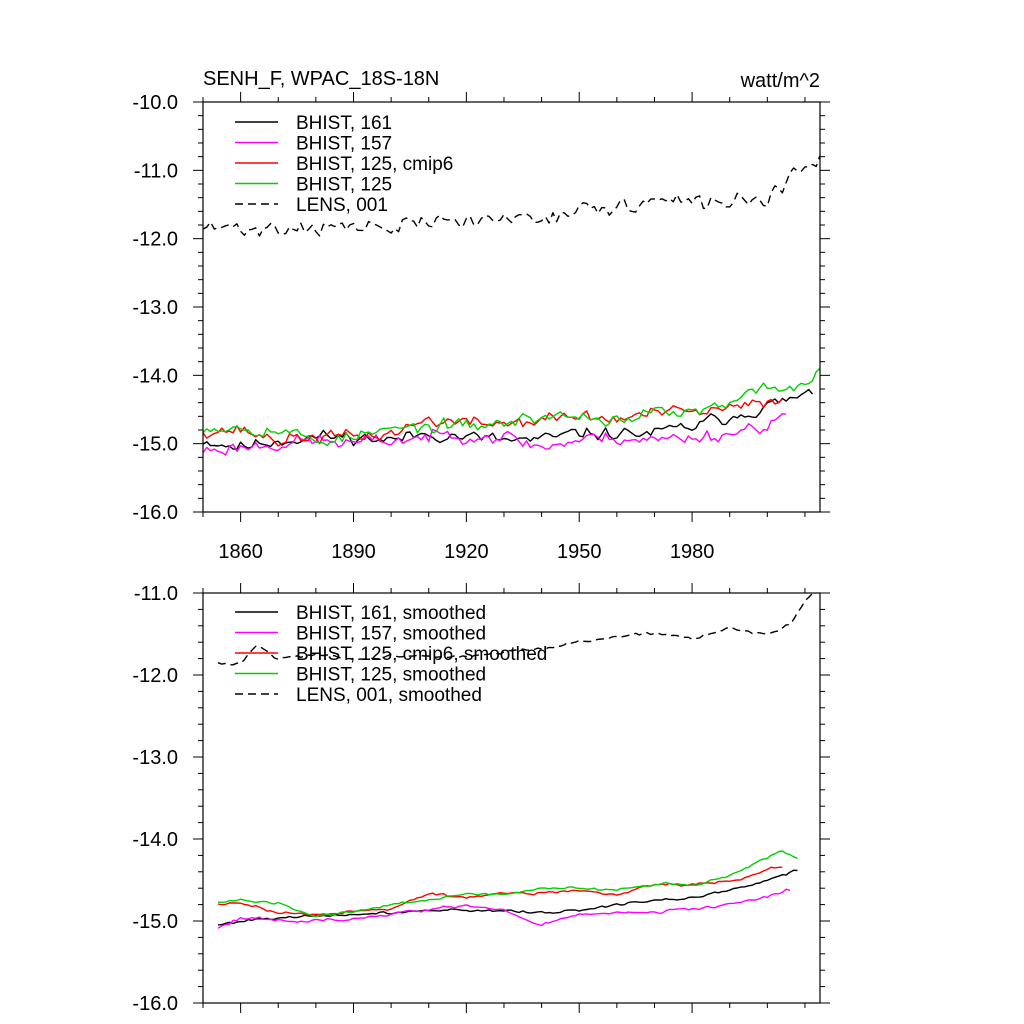  I want to click on x-tick-label: 1950, so click(579, 552).